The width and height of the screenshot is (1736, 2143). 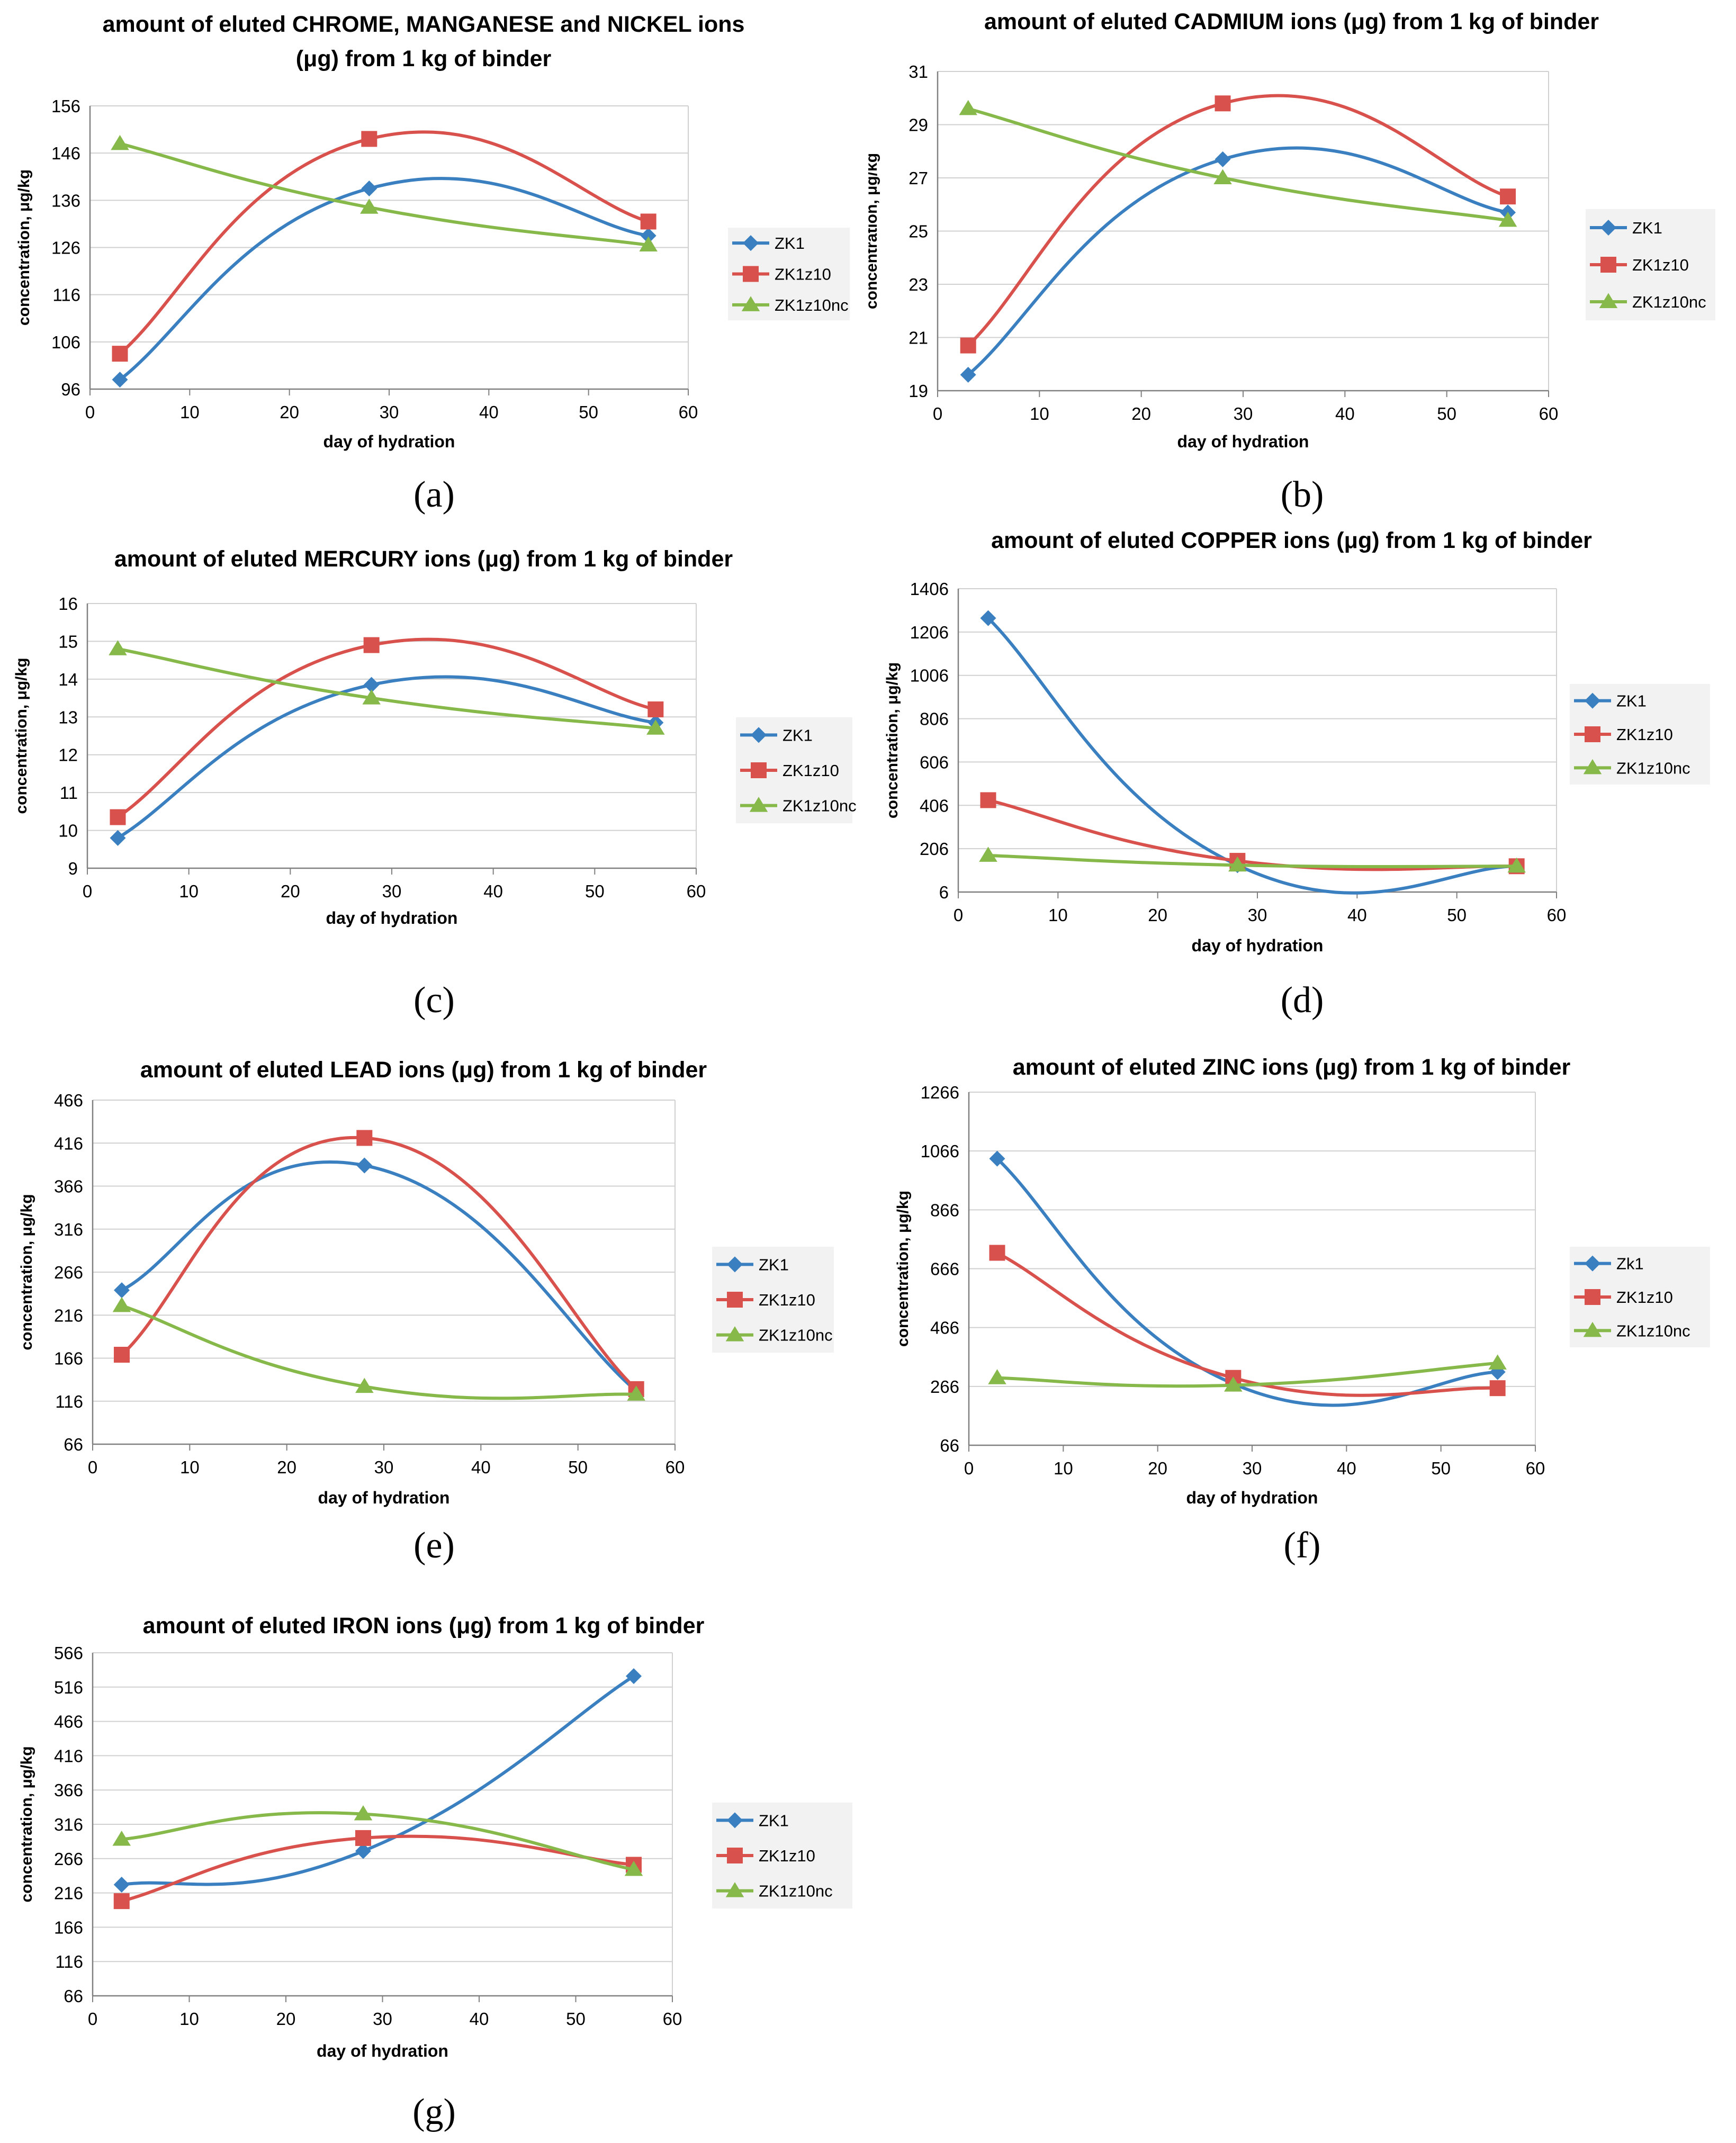 I want to click on y-tick-label: 316, so click(x=69, y=1229).